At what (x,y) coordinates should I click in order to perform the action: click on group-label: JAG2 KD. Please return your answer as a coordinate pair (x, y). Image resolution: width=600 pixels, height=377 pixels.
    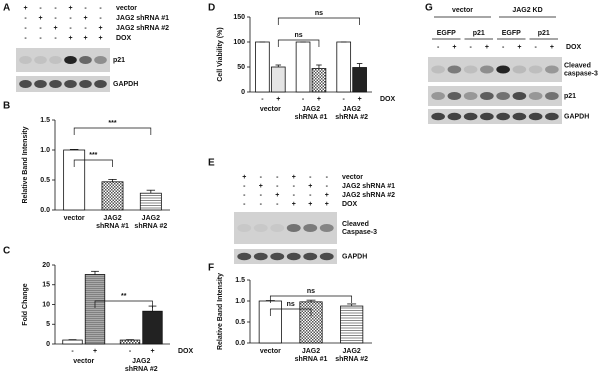
    Looking at the image, I should click on (527, 10).